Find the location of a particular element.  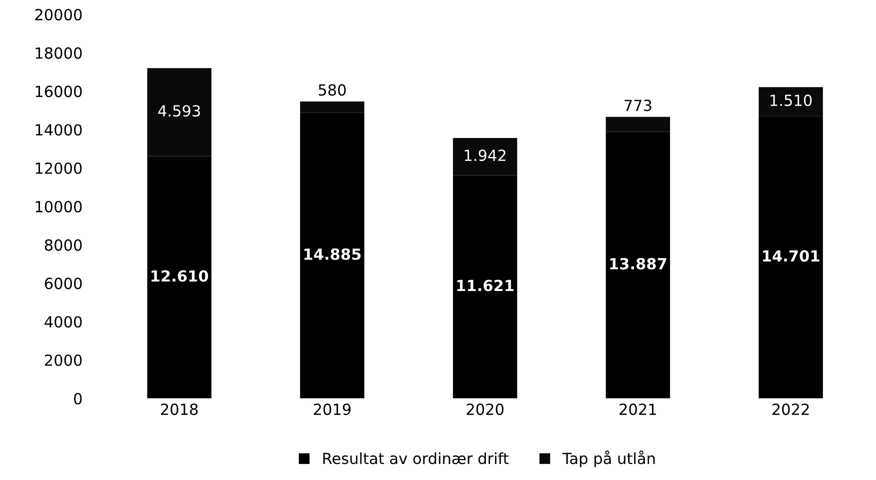

data-label: 14.885 is located at coordinates (332, 254).